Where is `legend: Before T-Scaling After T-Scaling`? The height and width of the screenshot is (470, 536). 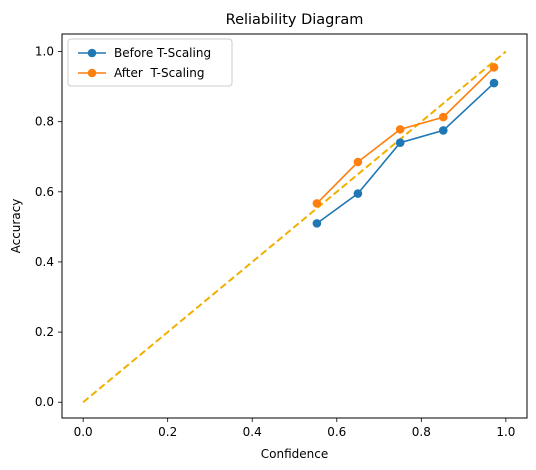
legend: Before T-Scaling After T-Scaling is located at coordinates (150, 62).